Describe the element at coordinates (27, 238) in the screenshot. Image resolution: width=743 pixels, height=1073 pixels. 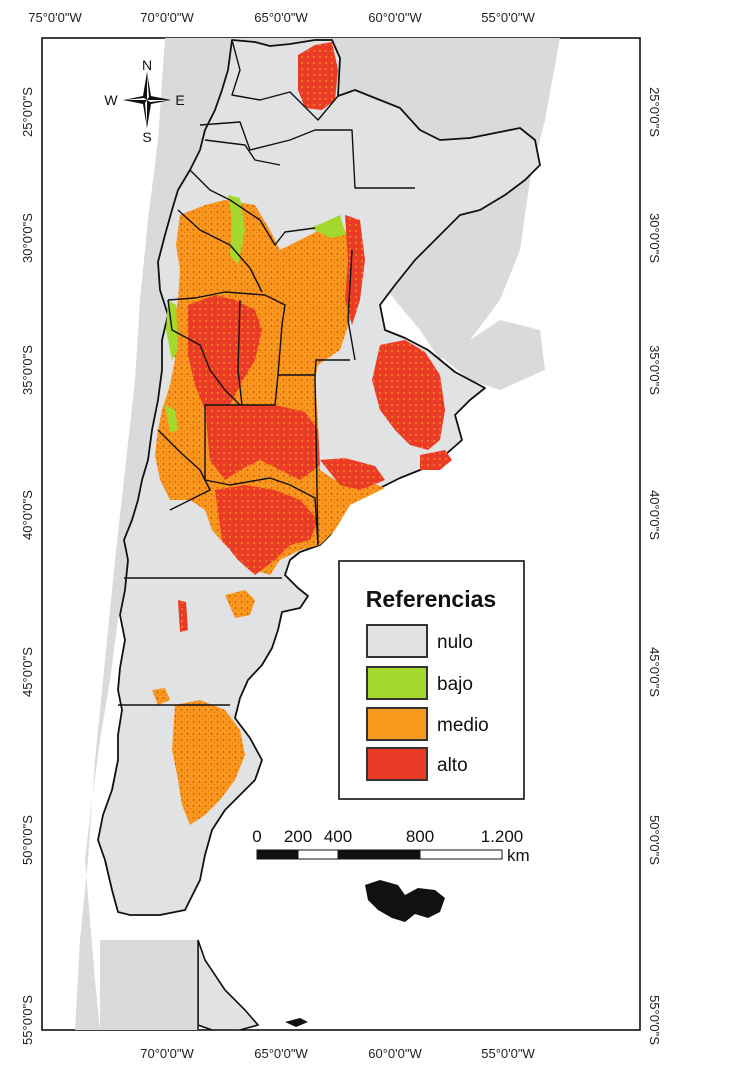
I see `left-tick-label: 30°0'0"S` at that location.